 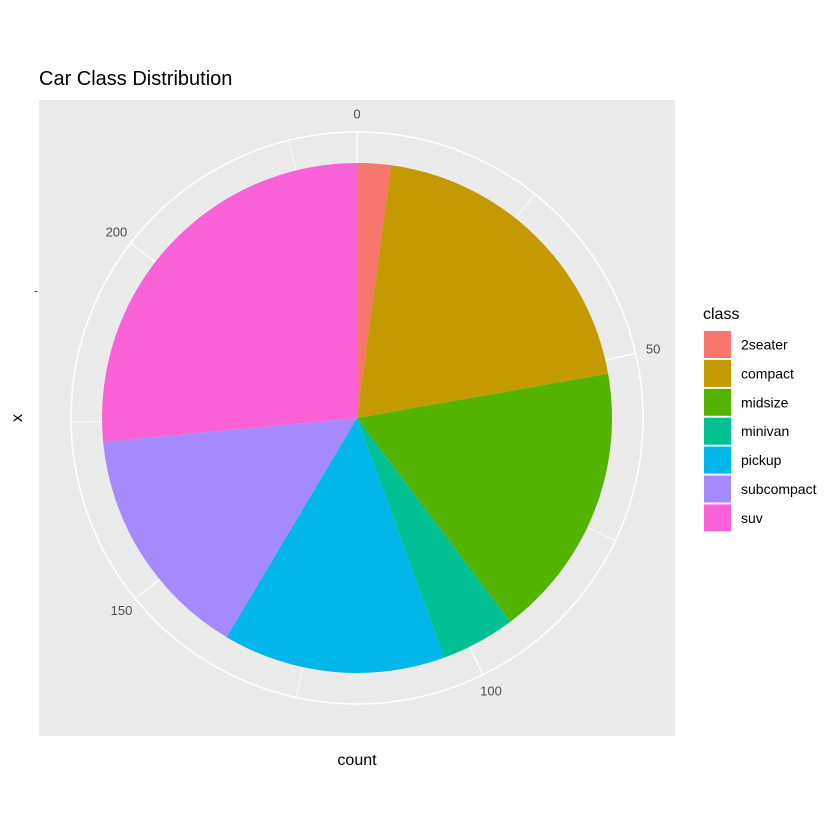 What do you see at coordinates (717, 460) in the screenshot?
I see `legend-key-pickup` at bounding box center [717, 460].